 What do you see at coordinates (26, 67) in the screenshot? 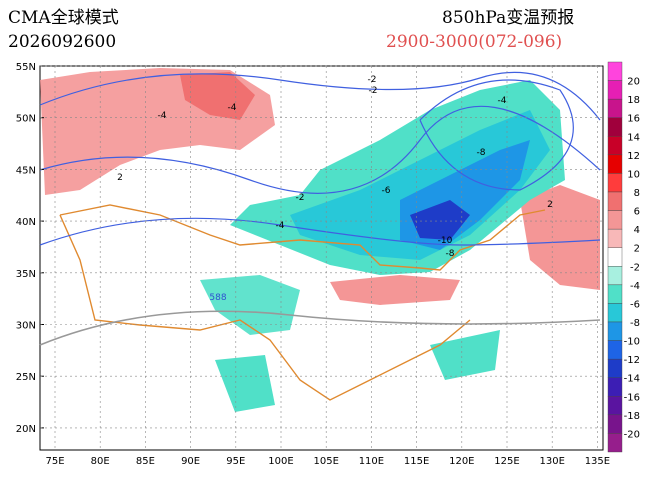
I see `lat-label: 55N` at bounding box center [26, 67].